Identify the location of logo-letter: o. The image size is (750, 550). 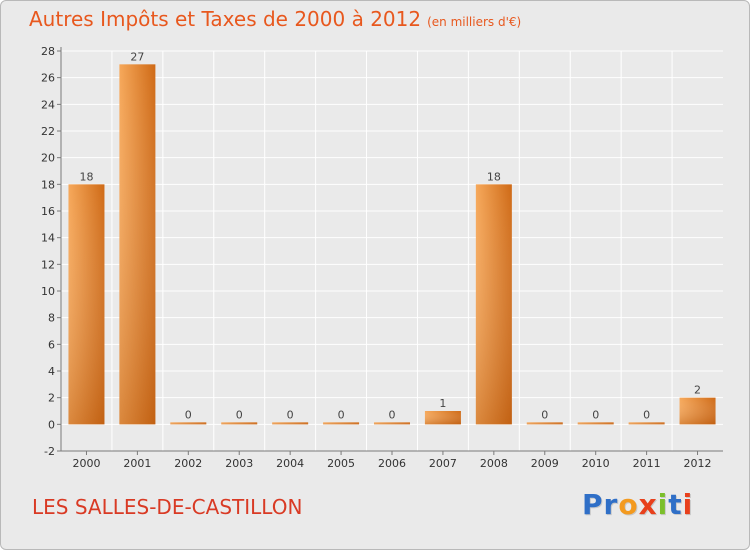
(628, 504).